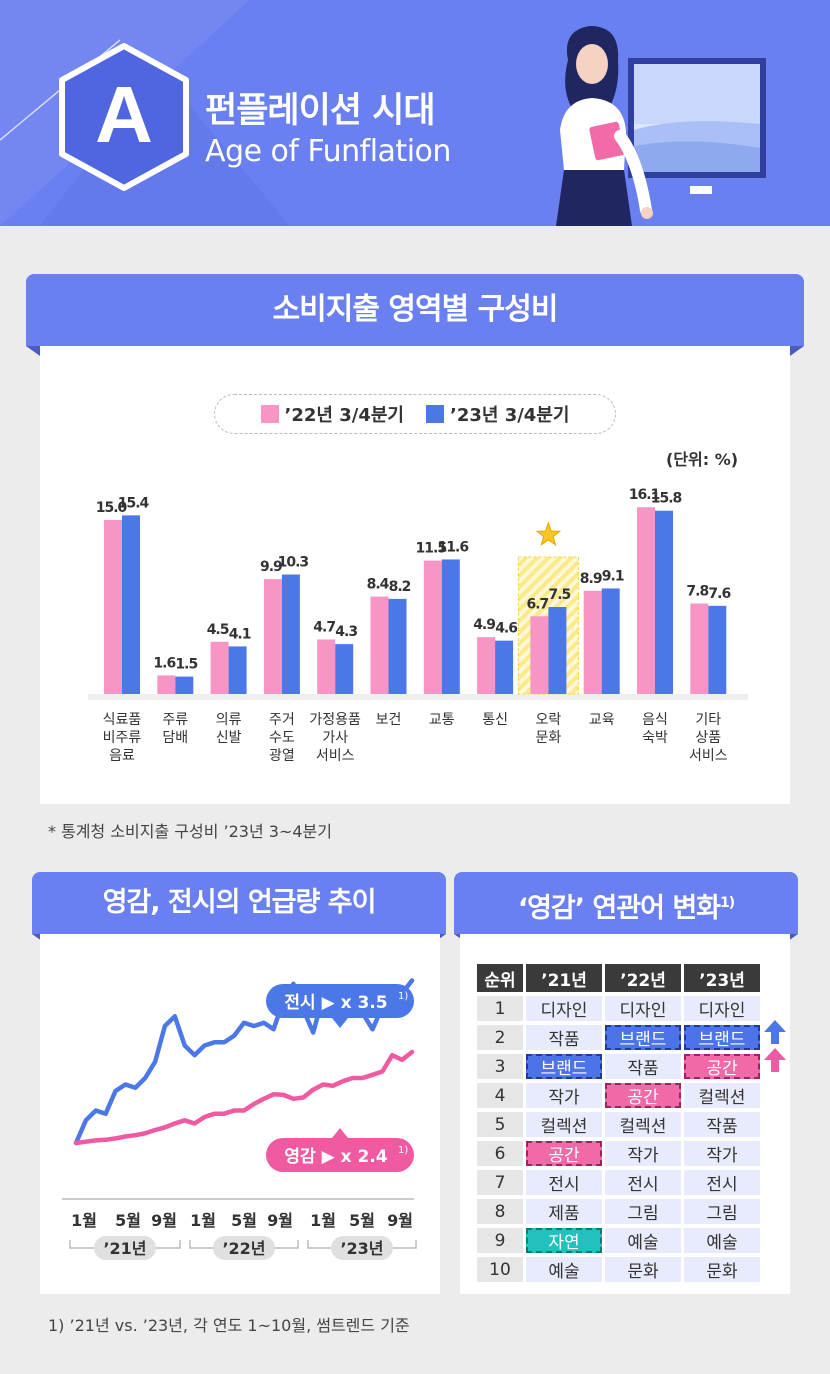 This screenshot has height=1374, width=830. What do you see at coordinates (164, 1220) in the screenshot?
I see `x-tick-label-2: 9월` at bounding box center [164, 1220].